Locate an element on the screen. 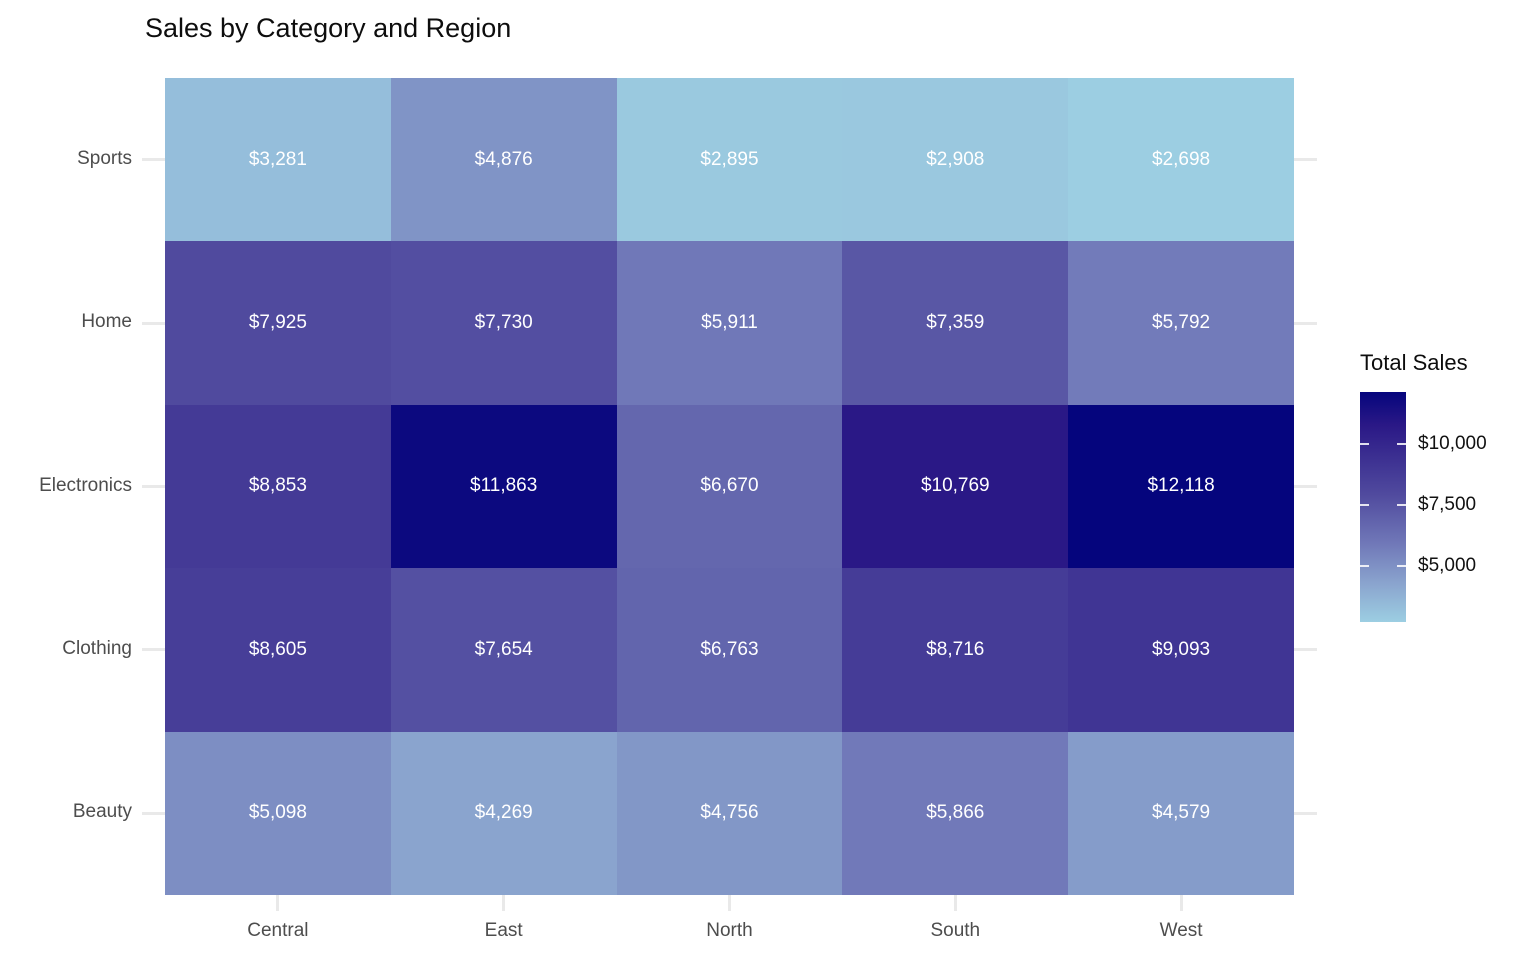  heatmap-cell: $4,876 is located at coordinates (503, 160).